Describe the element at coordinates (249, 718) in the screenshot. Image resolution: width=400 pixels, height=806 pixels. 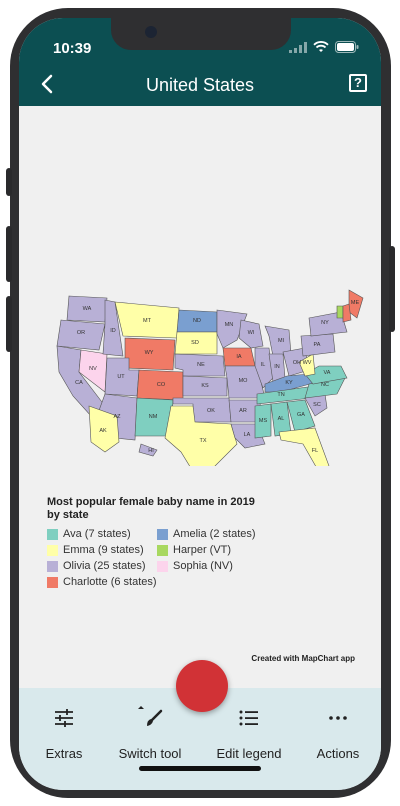
I see `list-icon` at that location.